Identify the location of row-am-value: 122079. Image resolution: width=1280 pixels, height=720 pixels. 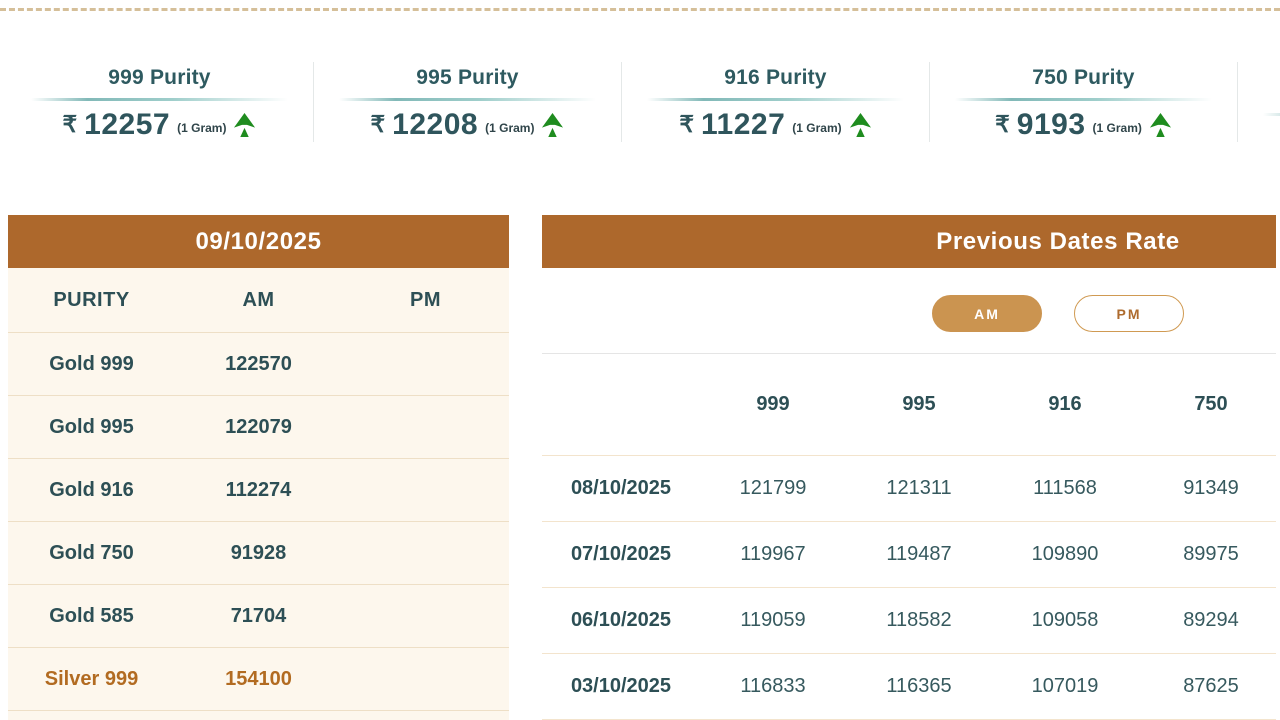
(258, 426).